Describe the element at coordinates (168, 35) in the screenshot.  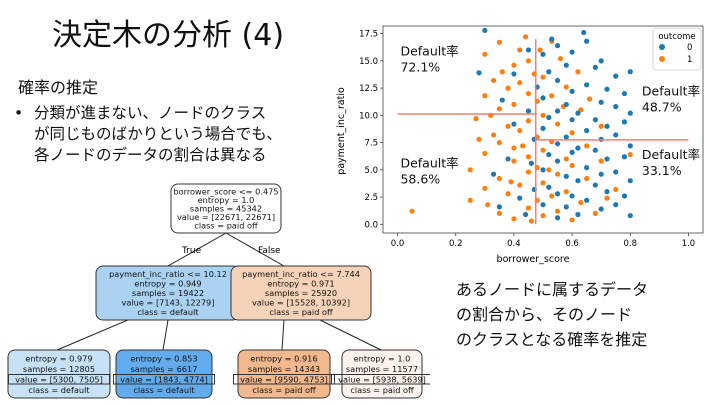
I see `slide-title: 決定木の分析 (4)` at that location.